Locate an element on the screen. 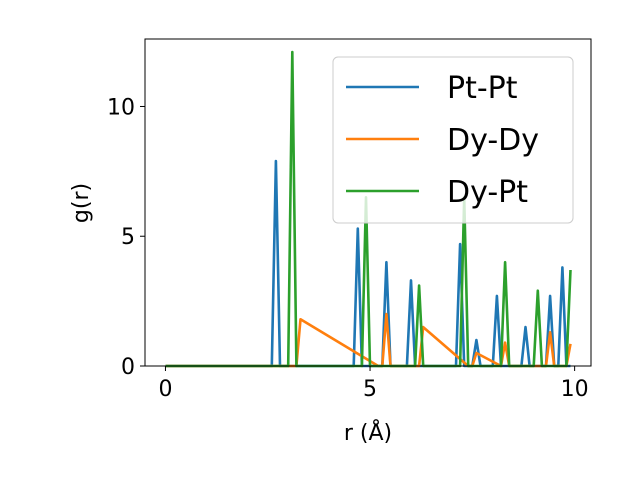 Image resolution: width=640 pixels, height=480 pixels. legend: Pt-Pt Dy-Dy Dy-Pt is located at coordinates (453, 140).